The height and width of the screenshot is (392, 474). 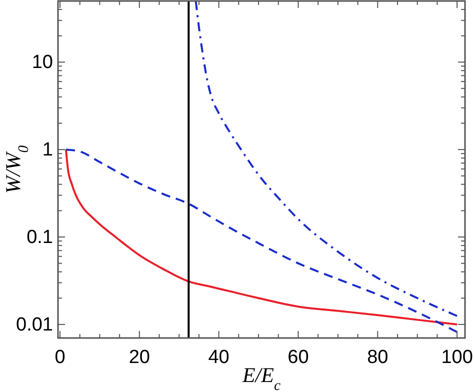 I want to click on x-tick-label: 100, so click(x=457, y=357).